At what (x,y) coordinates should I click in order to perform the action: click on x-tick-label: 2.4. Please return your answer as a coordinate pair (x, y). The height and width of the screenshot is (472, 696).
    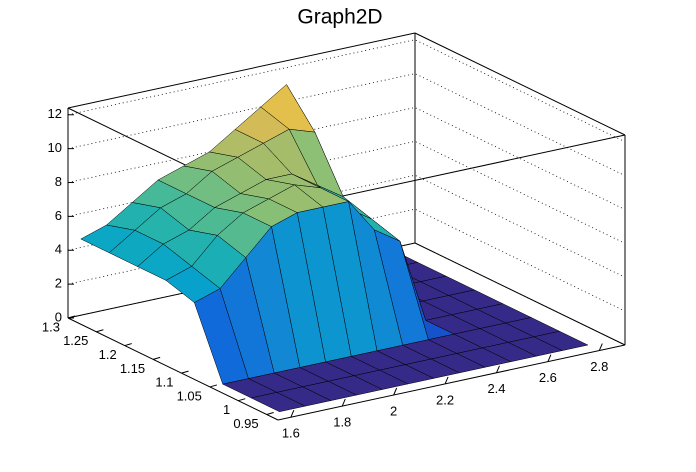
    Looking at the image, I should click on (496, 388).